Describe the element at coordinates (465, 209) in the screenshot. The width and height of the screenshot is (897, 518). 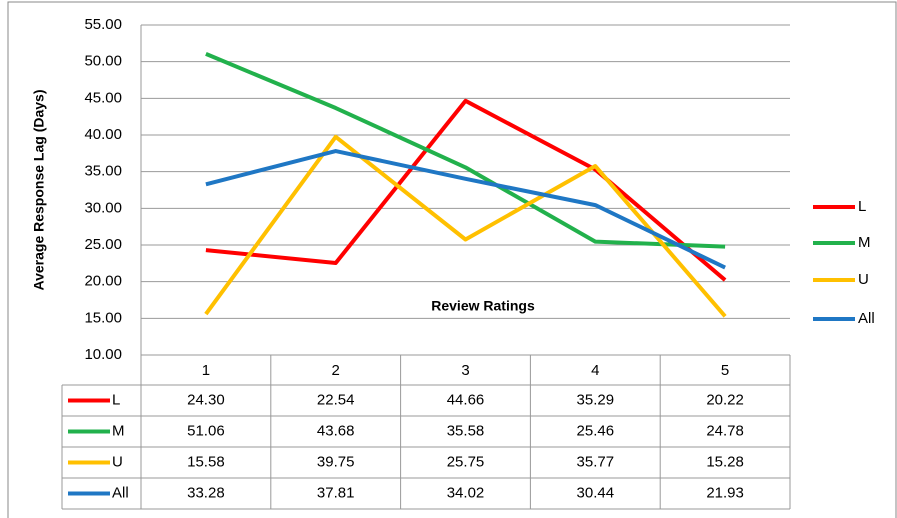
I see `series-line` at that location.